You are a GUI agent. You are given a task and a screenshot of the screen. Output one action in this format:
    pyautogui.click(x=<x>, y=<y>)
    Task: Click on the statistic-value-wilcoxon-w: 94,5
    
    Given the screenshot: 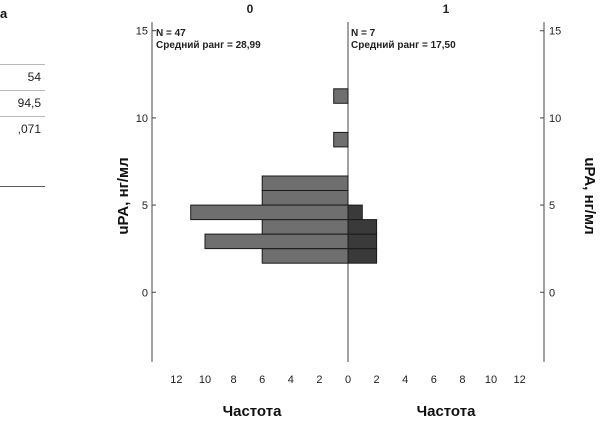 What is the action you would take?
    pyautogui.click(x=29, y=103)
    